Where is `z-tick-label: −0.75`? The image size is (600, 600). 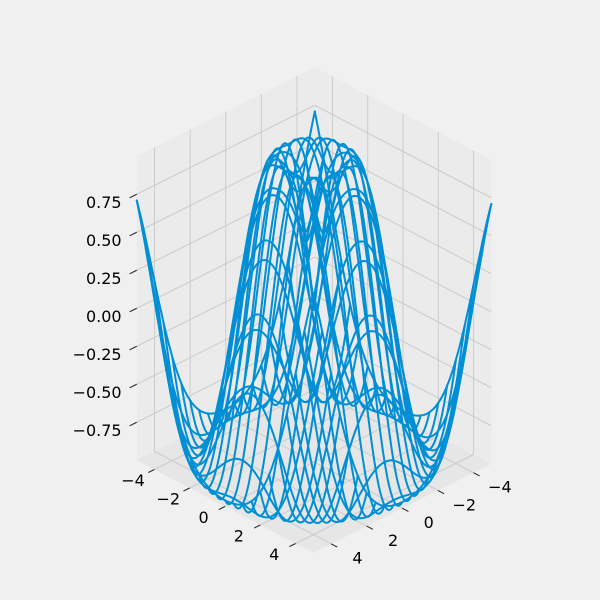
z-tick-label: −0.75 is located at coordinates (97, 430).